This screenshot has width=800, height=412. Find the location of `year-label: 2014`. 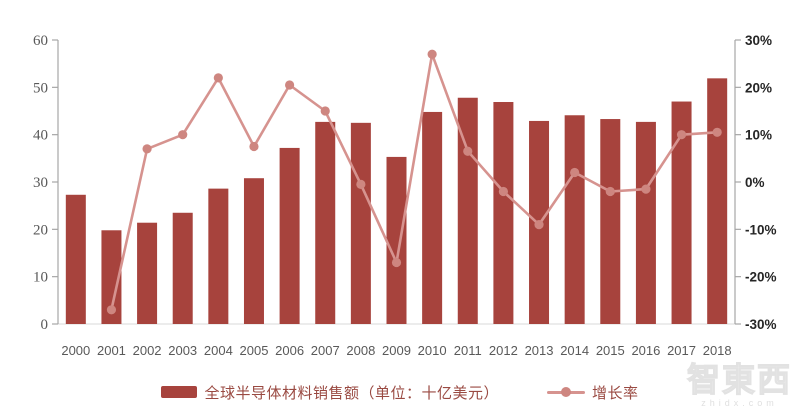

year-label: 2014 is located at coordinates (574, 350).